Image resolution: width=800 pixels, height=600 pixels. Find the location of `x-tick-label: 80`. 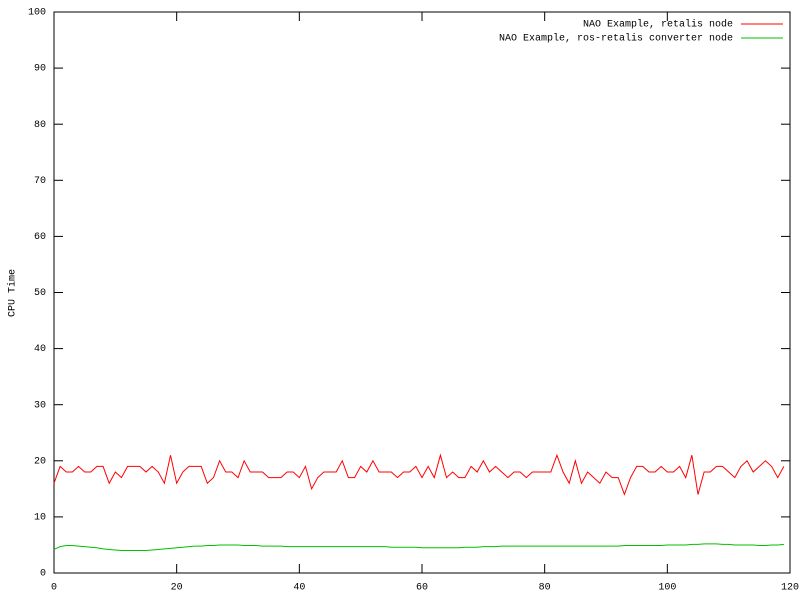

x-tick-label: 80 is located at coordinates (545, 588).